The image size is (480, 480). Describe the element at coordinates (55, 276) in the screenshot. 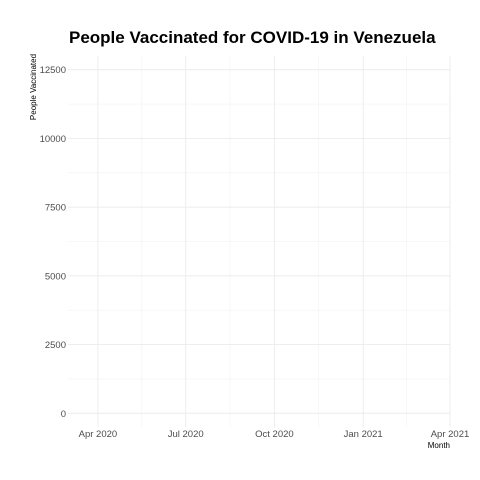

I see `y-tick-label: 5000` at that location.